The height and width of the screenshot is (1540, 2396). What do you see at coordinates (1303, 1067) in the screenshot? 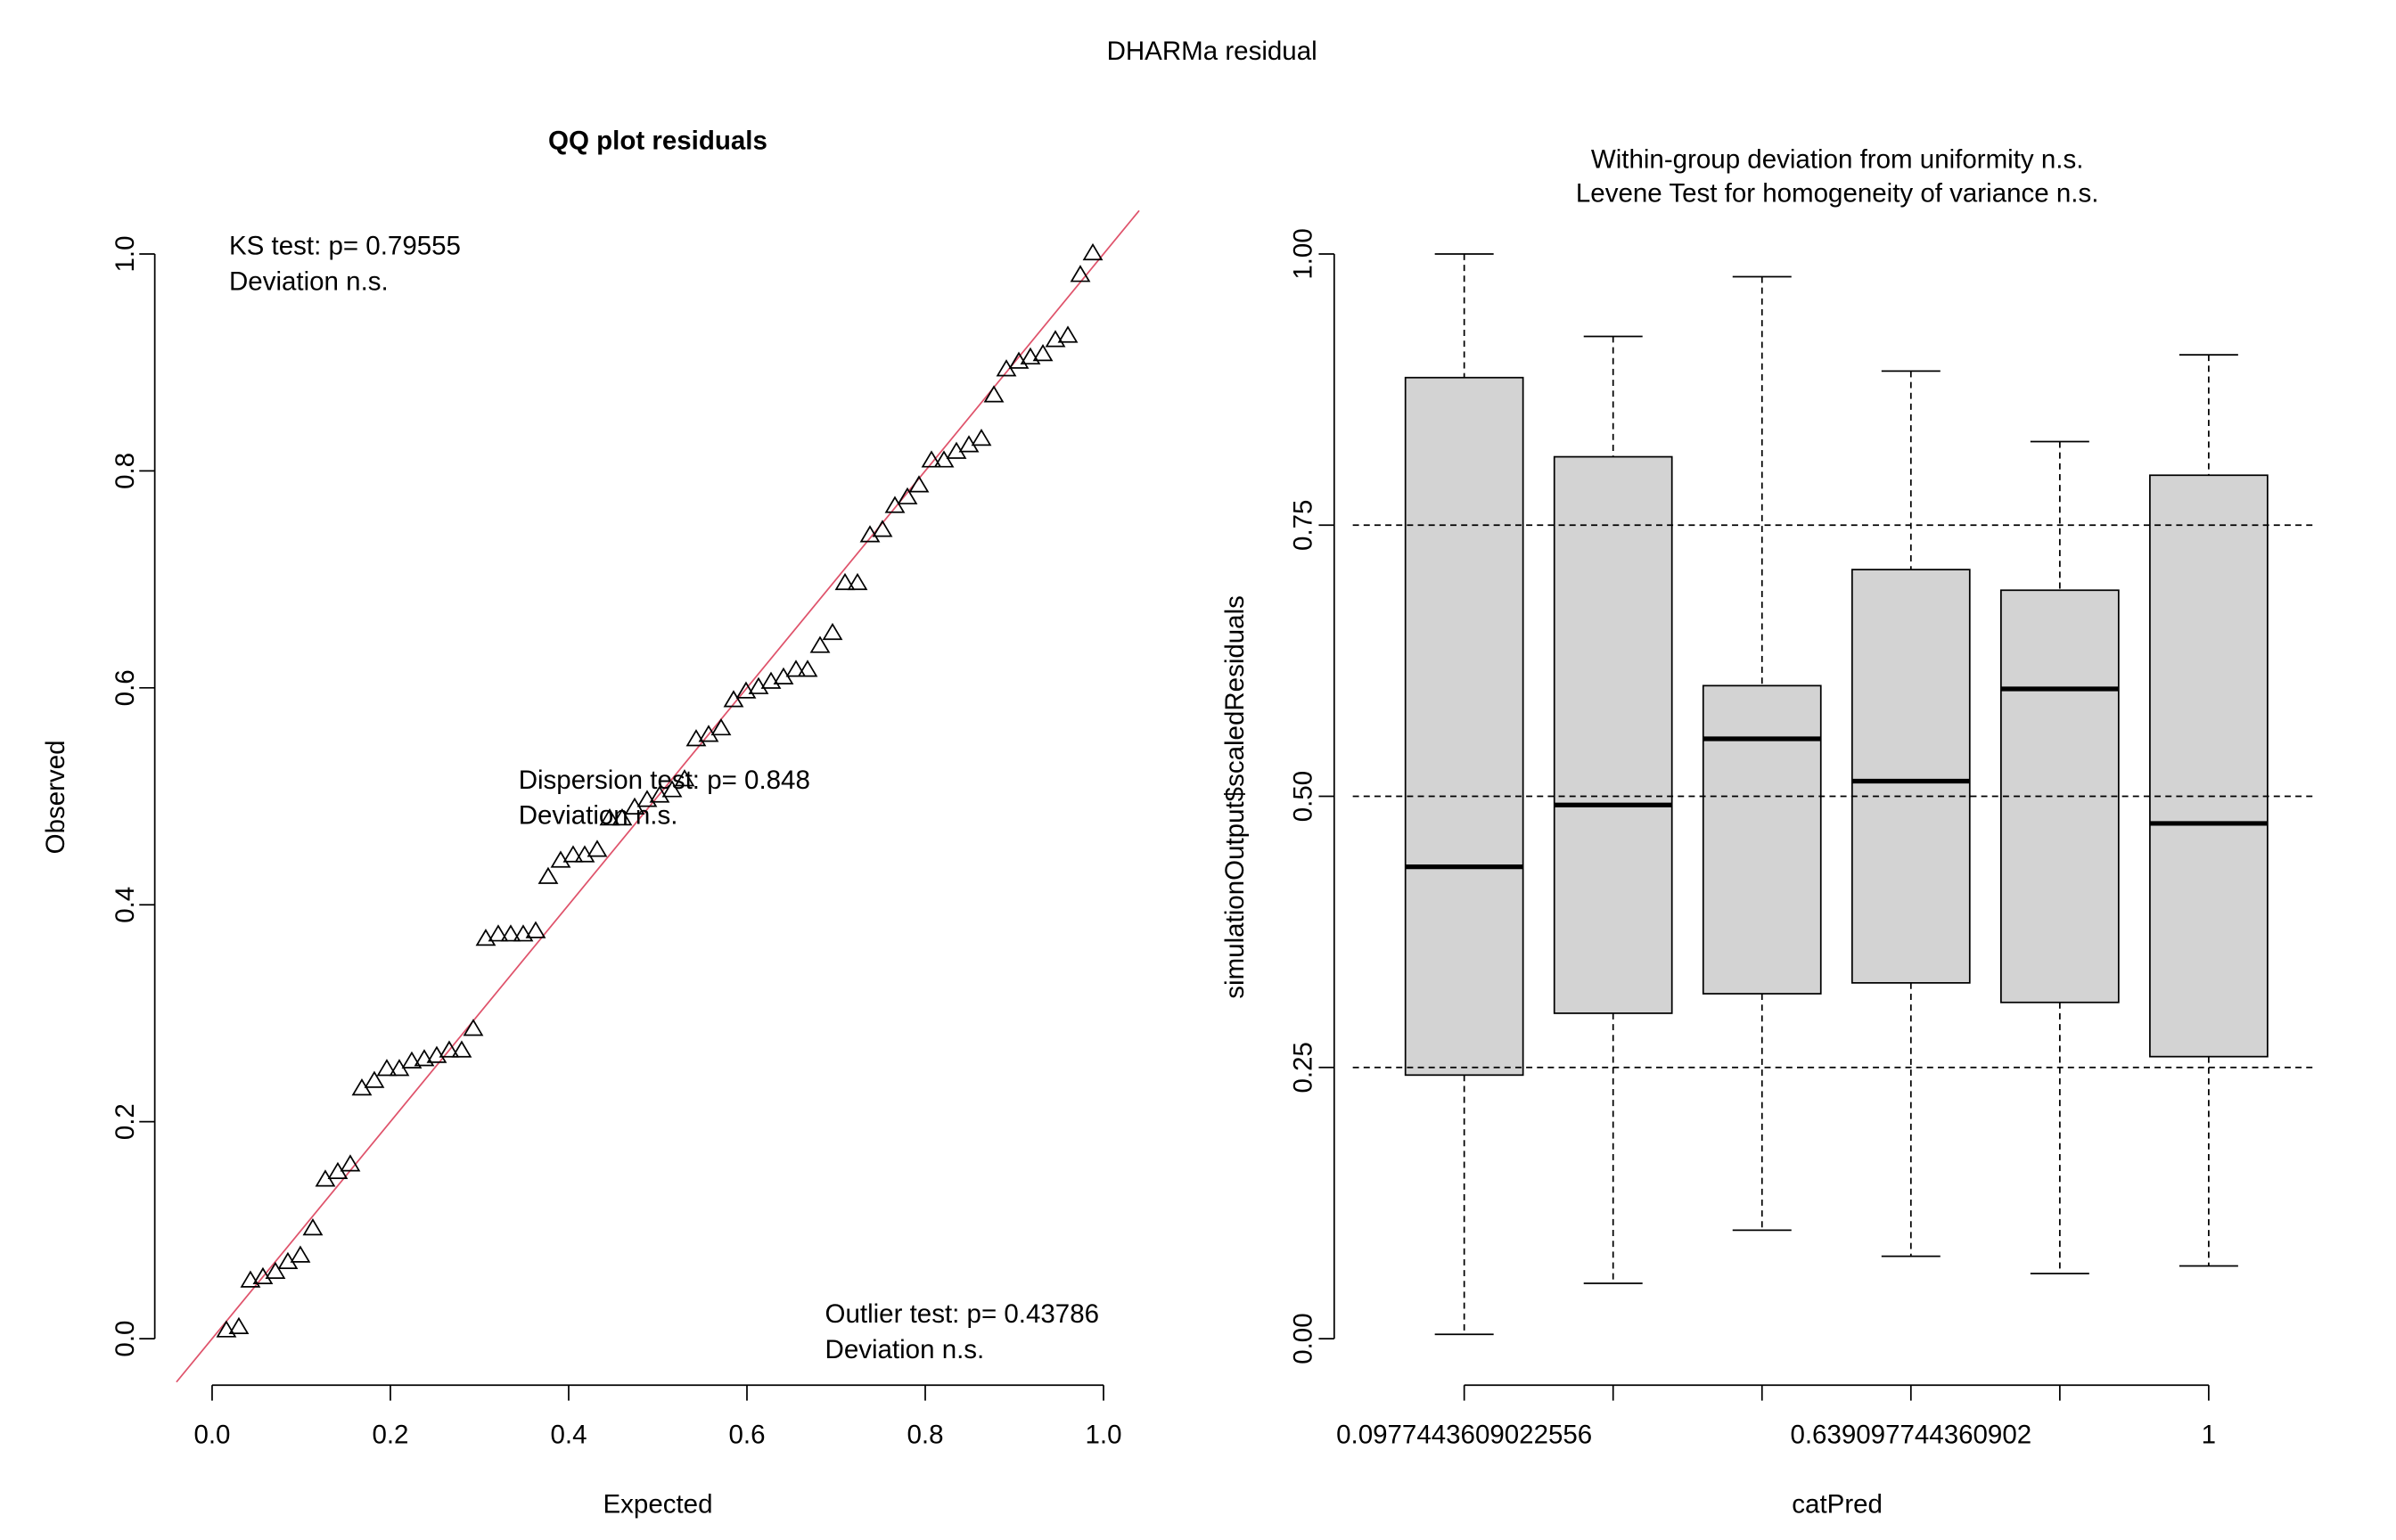
I see `y-tick-label: 0.25` at bounding box center [1303, 1067].